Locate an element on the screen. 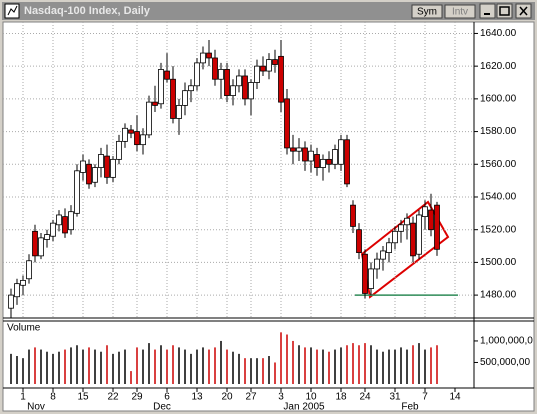 The image size is (537, 419). y-tick-label: 1540.00 is located at coordinates (498, 197).